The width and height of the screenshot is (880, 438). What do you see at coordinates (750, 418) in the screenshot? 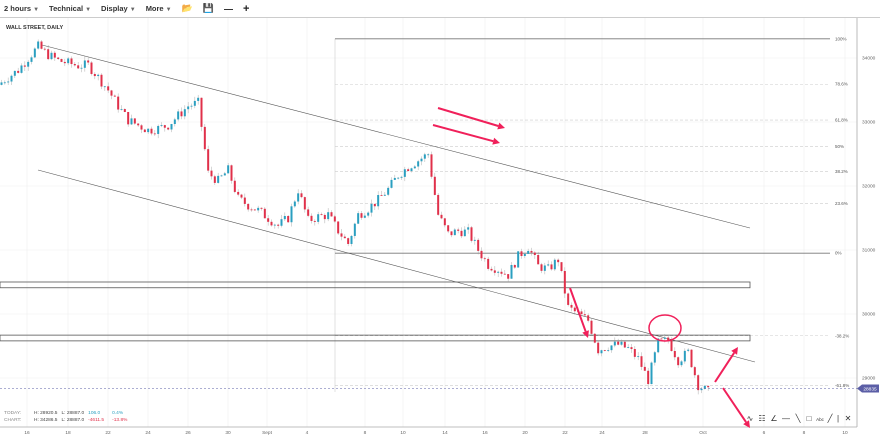
I see `freehand-icon: ∿` at bounding box center [750, 418].